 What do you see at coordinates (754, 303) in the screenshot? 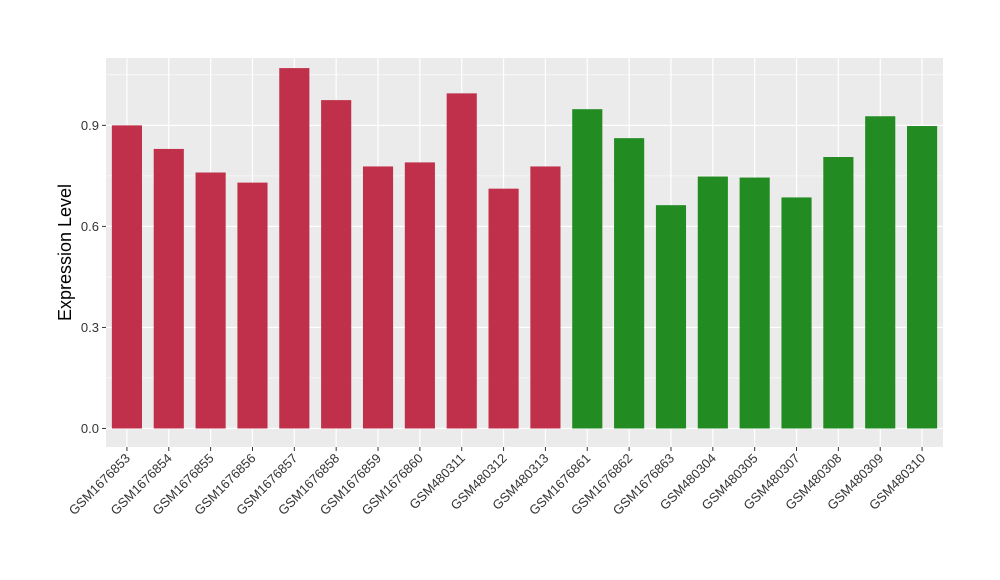
I see `bar-GSM480305` at bounding box center [754, 303].